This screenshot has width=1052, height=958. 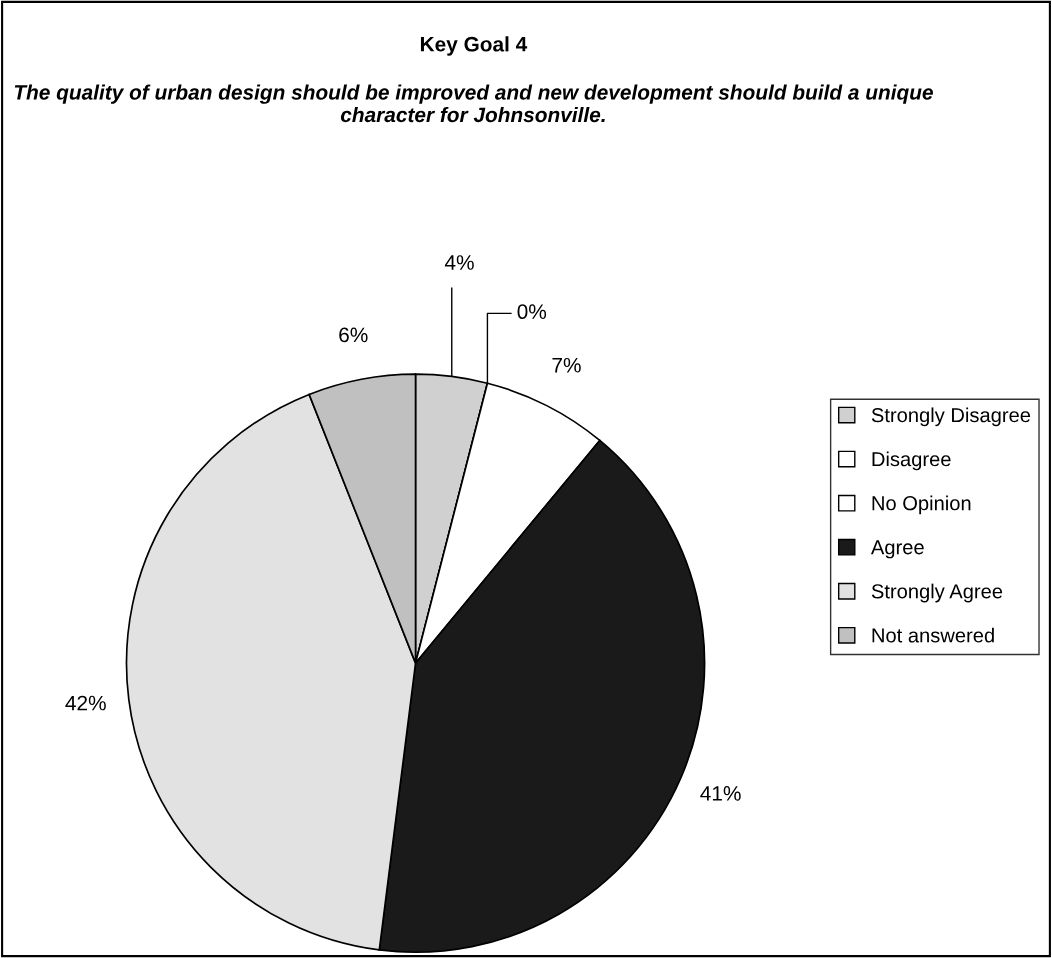 What do you see at coordinates (720, 793) in the screenshot?
I see `data-label: 41%` at bounding box center [720, 793].